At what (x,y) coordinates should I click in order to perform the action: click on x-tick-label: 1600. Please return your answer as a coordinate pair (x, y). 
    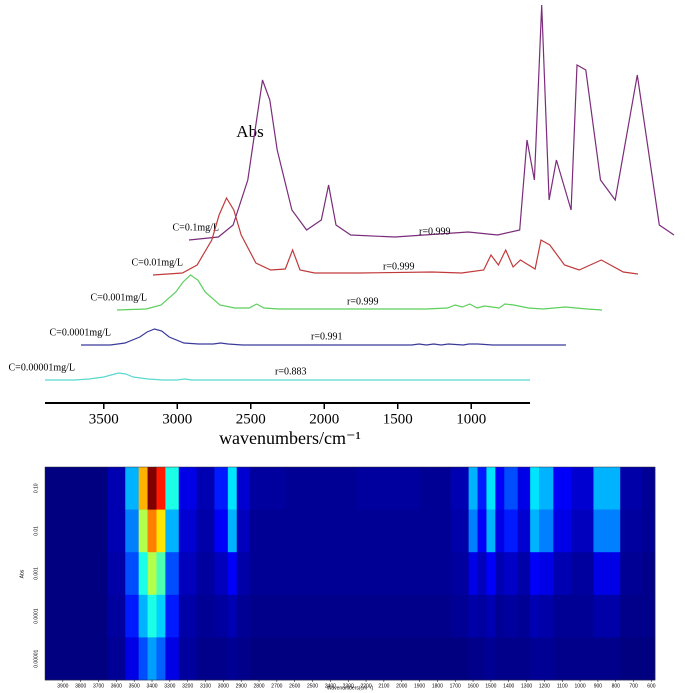
    Looking at the image, I should click on (473, 686).